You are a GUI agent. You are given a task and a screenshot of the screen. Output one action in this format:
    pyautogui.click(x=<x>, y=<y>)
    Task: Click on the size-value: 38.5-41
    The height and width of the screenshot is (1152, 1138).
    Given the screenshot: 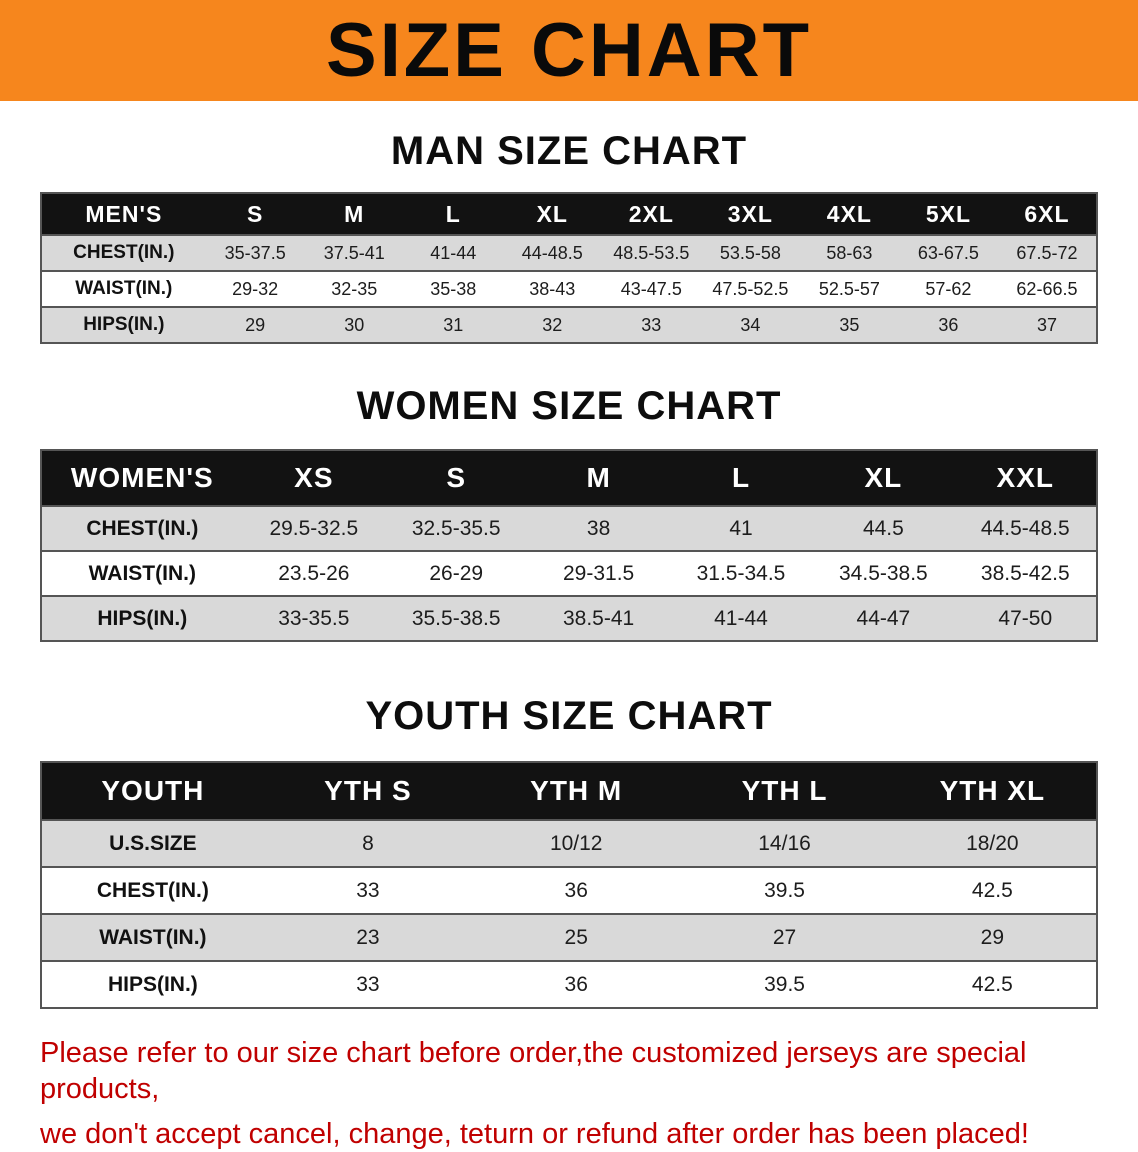 What is the action you would take?
    pyautogui.click(x=598, y=618)
    